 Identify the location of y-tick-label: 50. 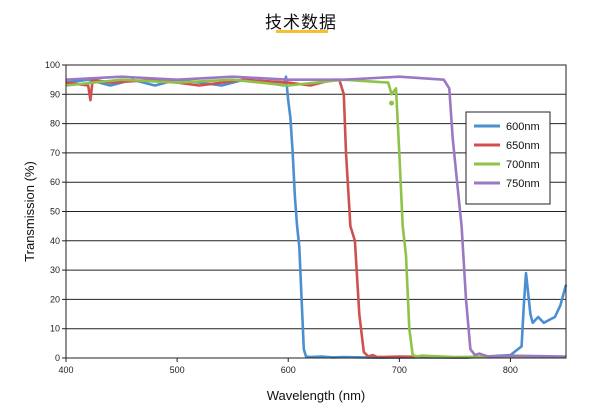
(55, 212).